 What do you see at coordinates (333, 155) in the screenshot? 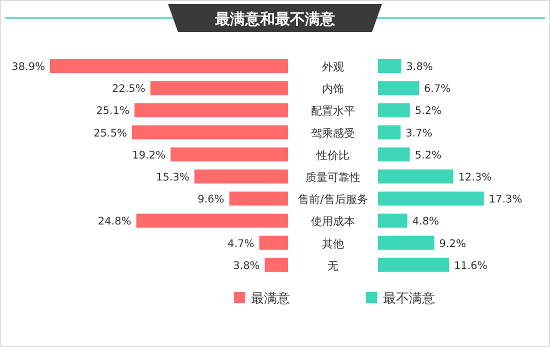
I see `y-tick-label: 性价比` at bounding box center [333, 155].